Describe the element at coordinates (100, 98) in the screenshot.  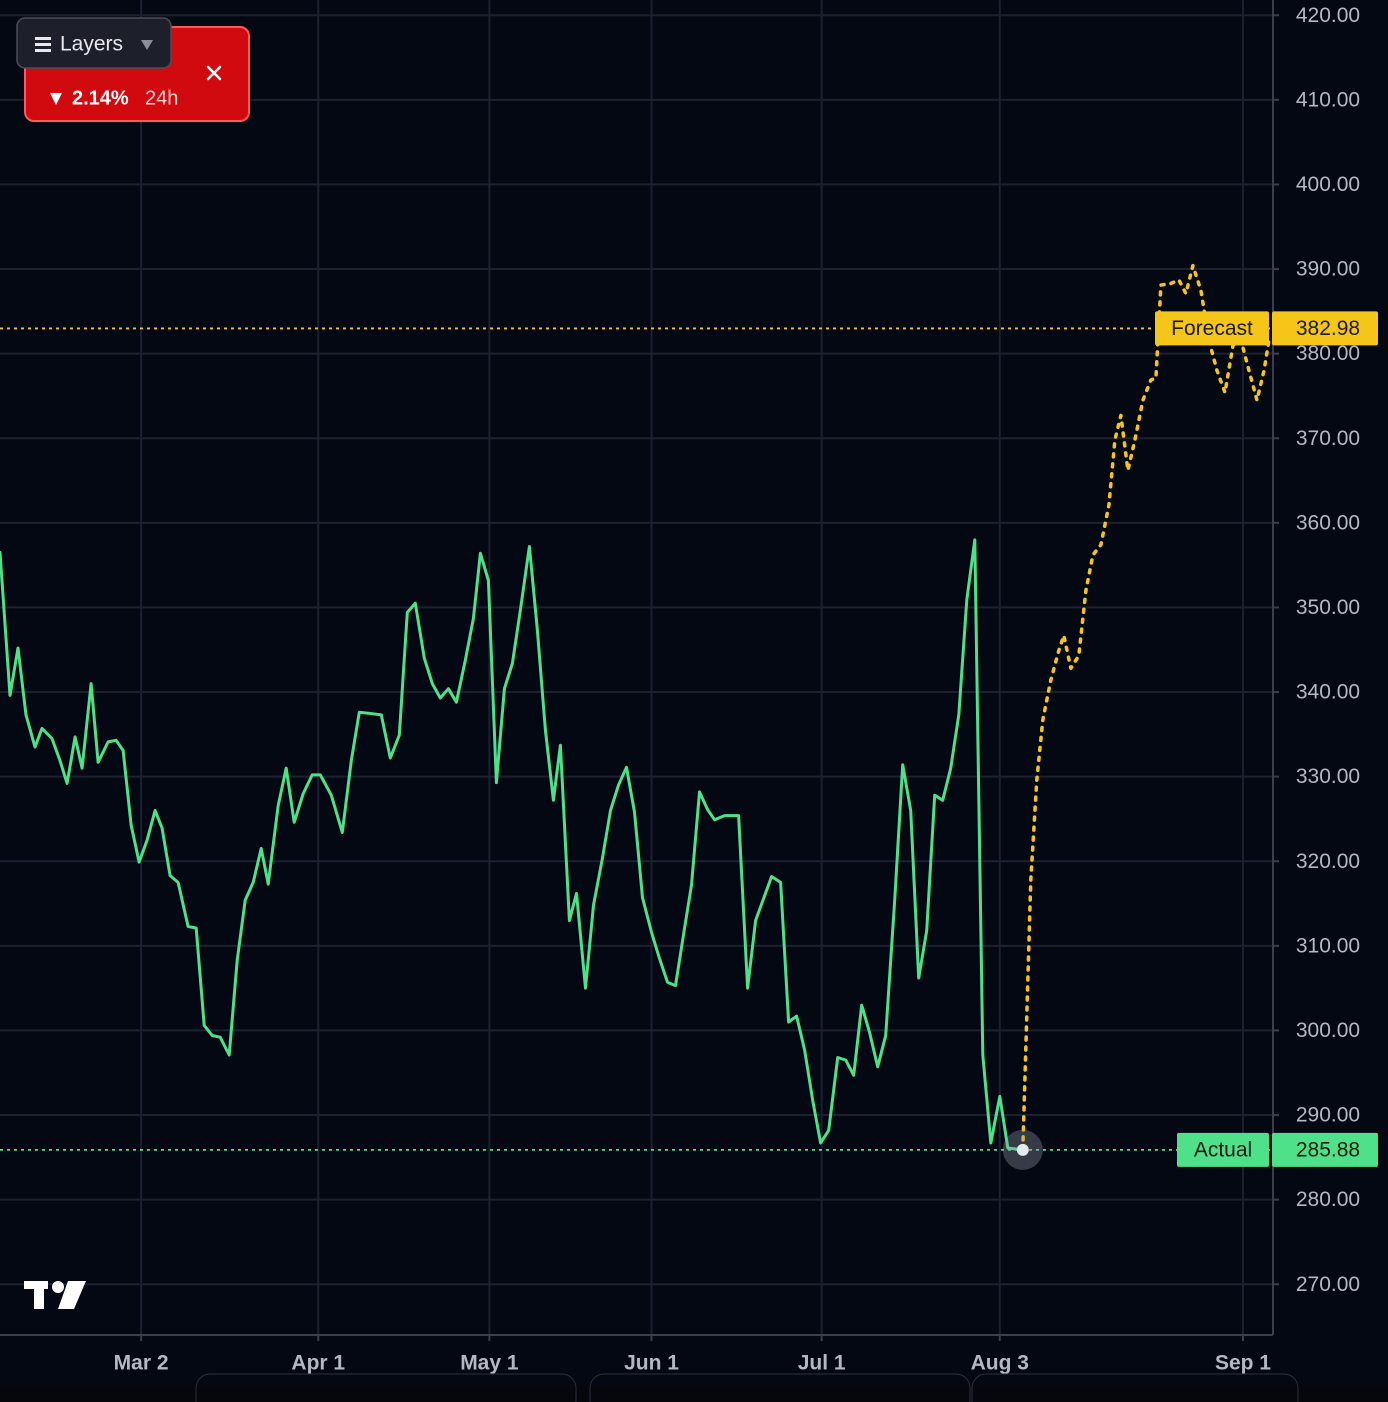
I see `alert-change: 2.14%` at that location.